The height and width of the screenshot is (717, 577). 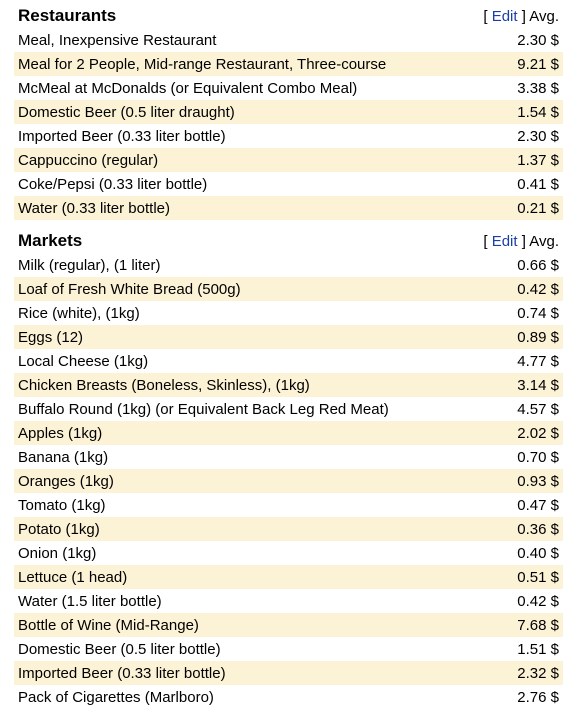 What do you see at coordinates (538, 337) in the screenshot?
I see `item-price: 0.89 $` at bounding box center [538, 337].